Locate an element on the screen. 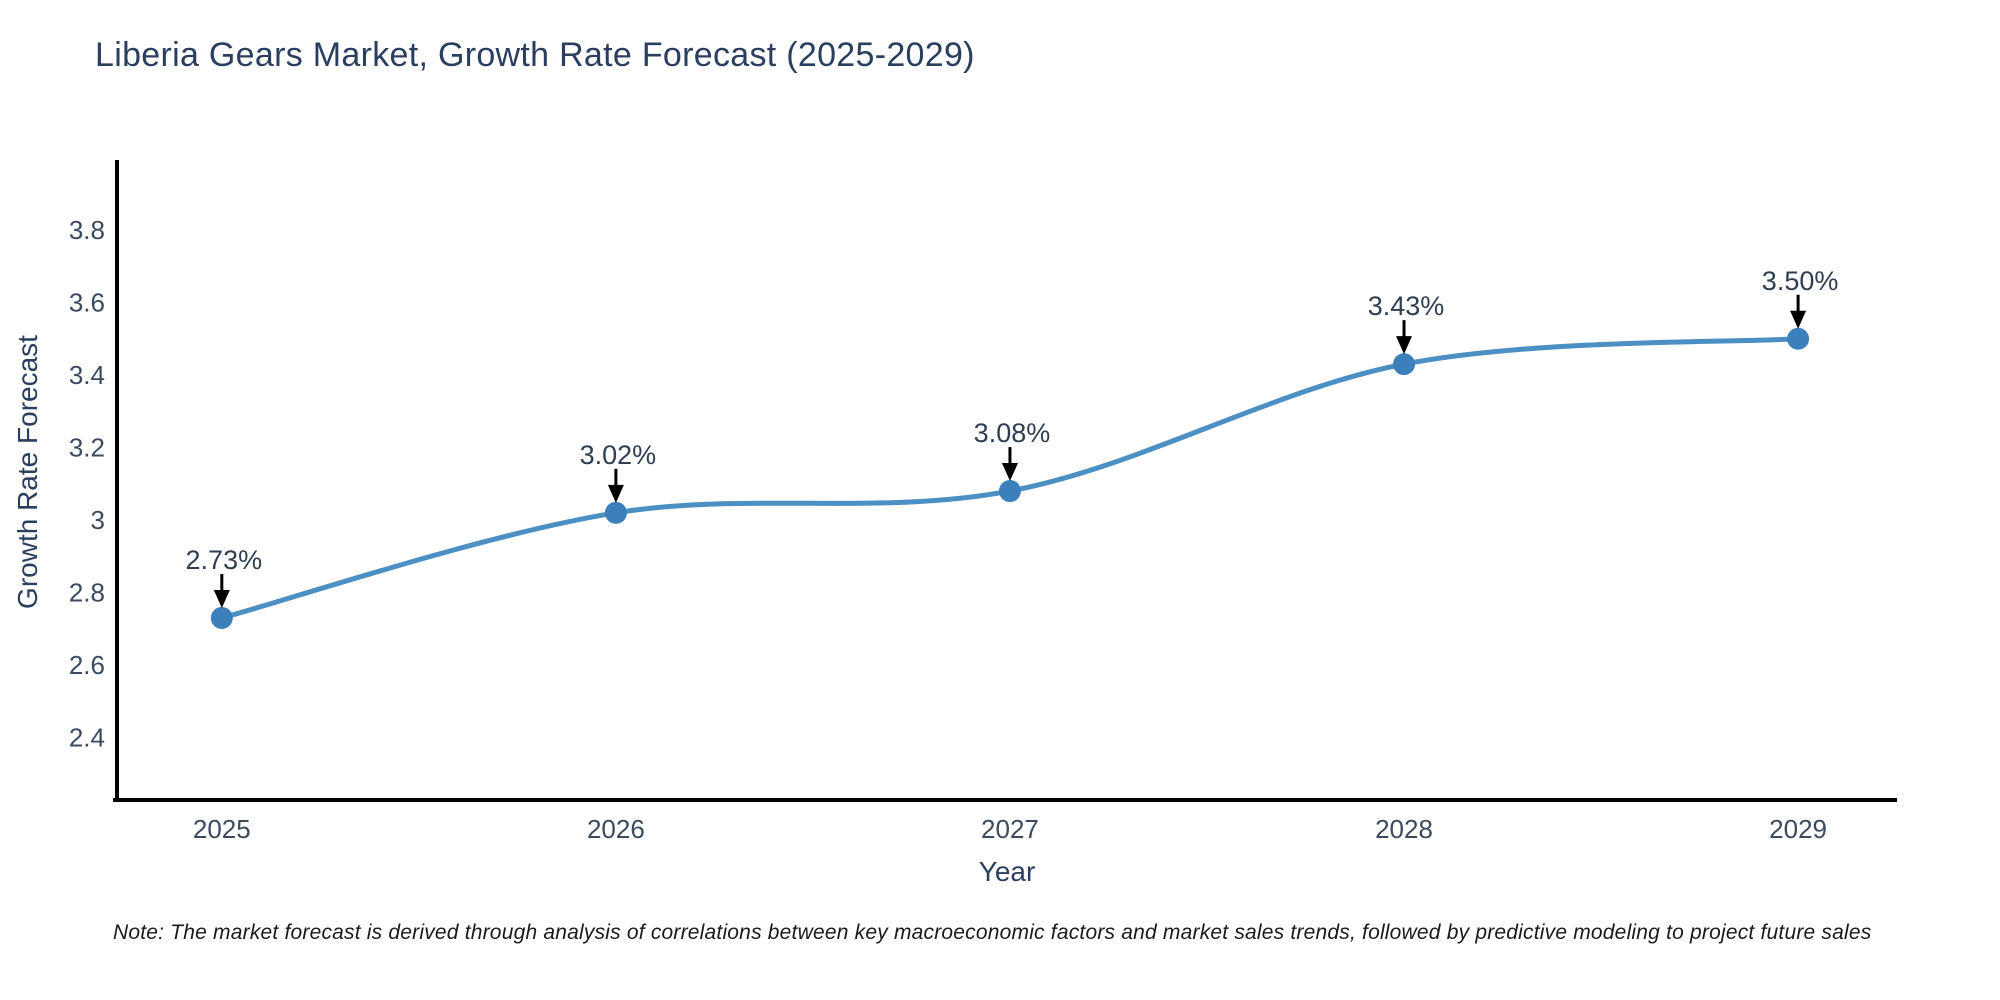 This screenshot has height=1000, width=2000. y-tick-label: 2.4 is located at coordinates (87, 738).